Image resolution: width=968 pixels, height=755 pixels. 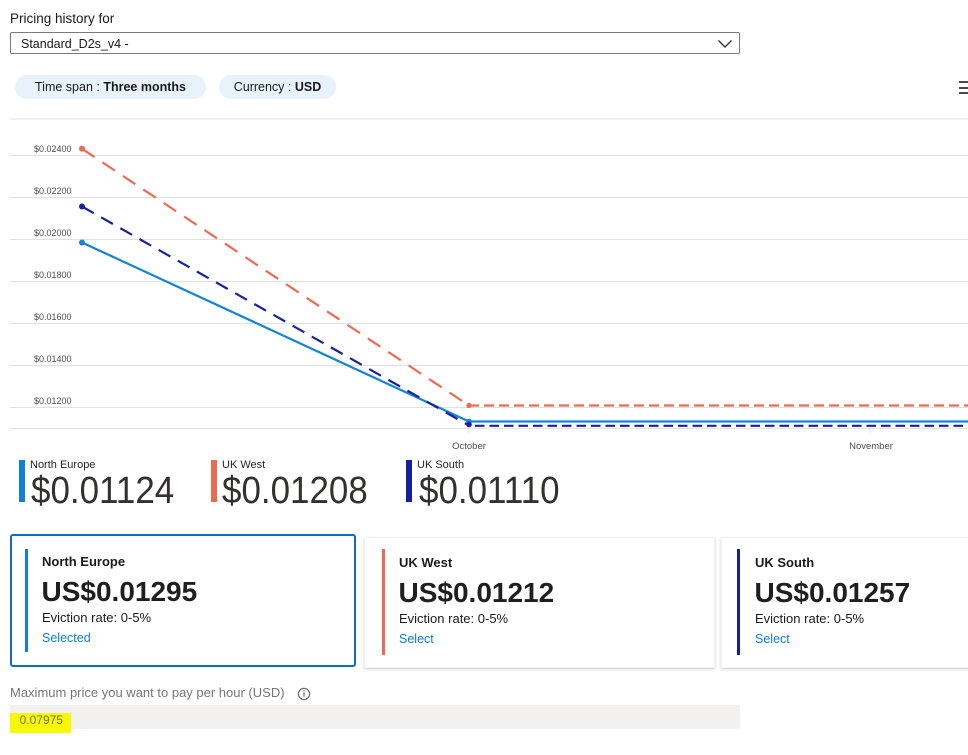 What do you see at coordinates (53, 359) in the screenshot?
I see `svg-text: $0.01400` at bounding box center [53, 359].